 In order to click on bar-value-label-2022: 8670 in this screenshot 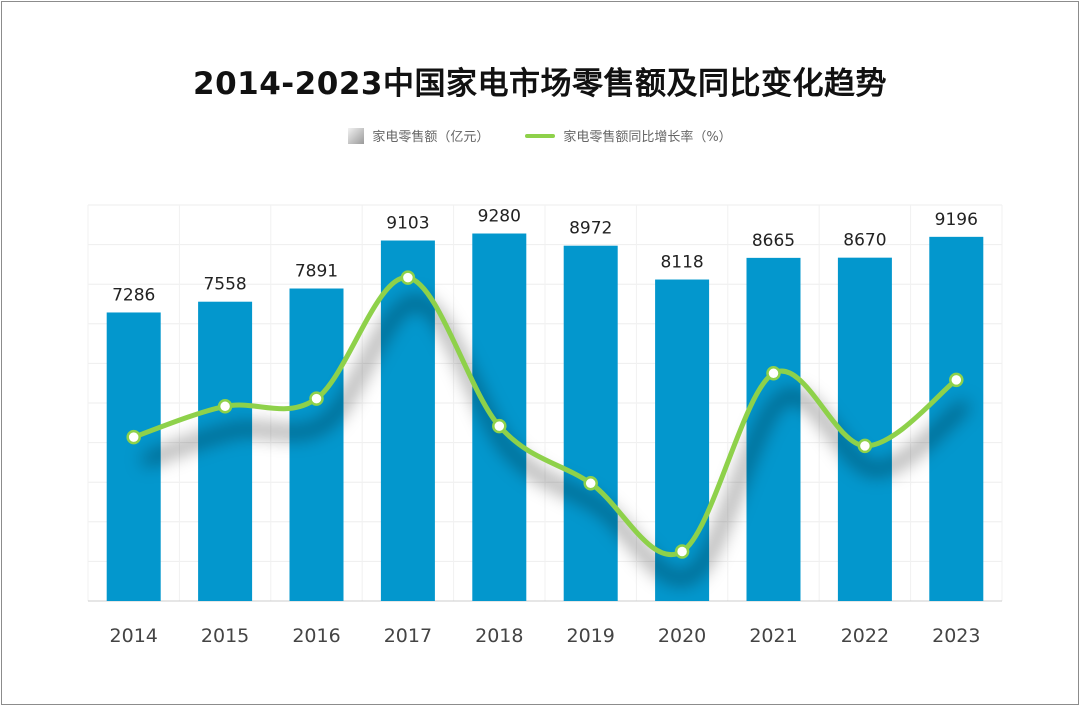, I will do `click(864, 241)`.